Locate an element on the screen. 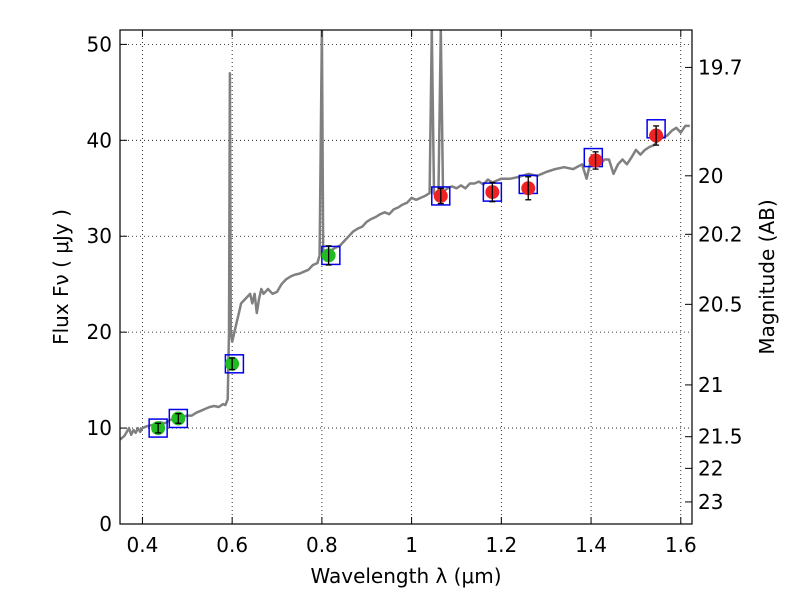 The image size is (800, 600). right-tick-label: 21.5 is located at coordinates (720, 437).